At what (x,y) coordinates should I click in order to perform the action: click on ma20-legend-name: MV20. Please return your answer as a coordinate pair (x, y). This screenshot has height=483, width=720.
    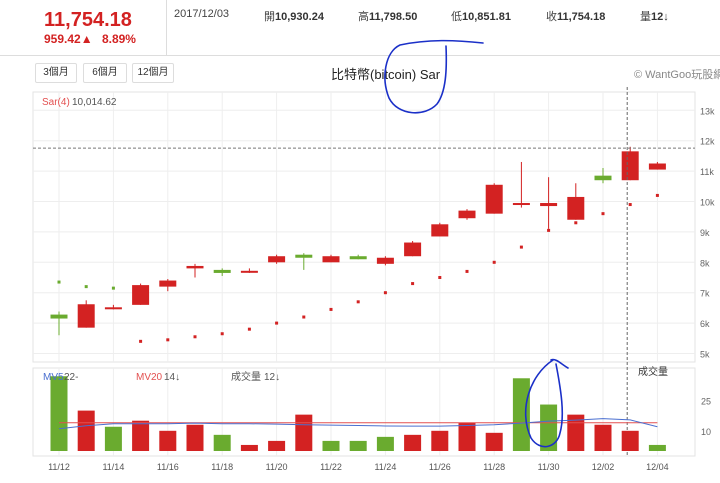
    Looking at the image, I should click on (149, 377).